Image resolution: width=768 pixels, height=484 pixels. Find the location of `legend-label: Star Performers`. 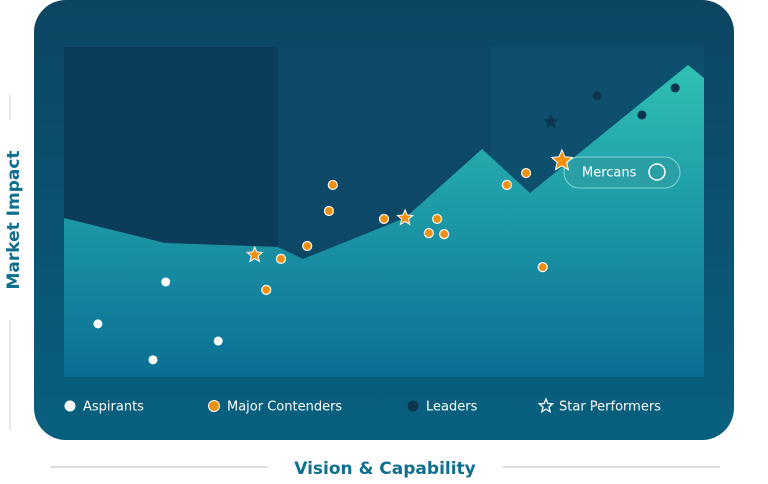

legend-label: Star Performers is located at coordinates (610, 407).